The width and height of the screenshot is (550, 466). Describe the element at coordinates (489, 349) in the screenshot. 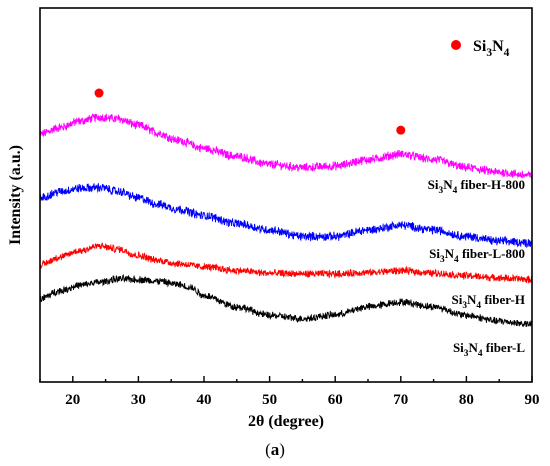

I see `series-label: Si3N4 fiber-L` at that location.